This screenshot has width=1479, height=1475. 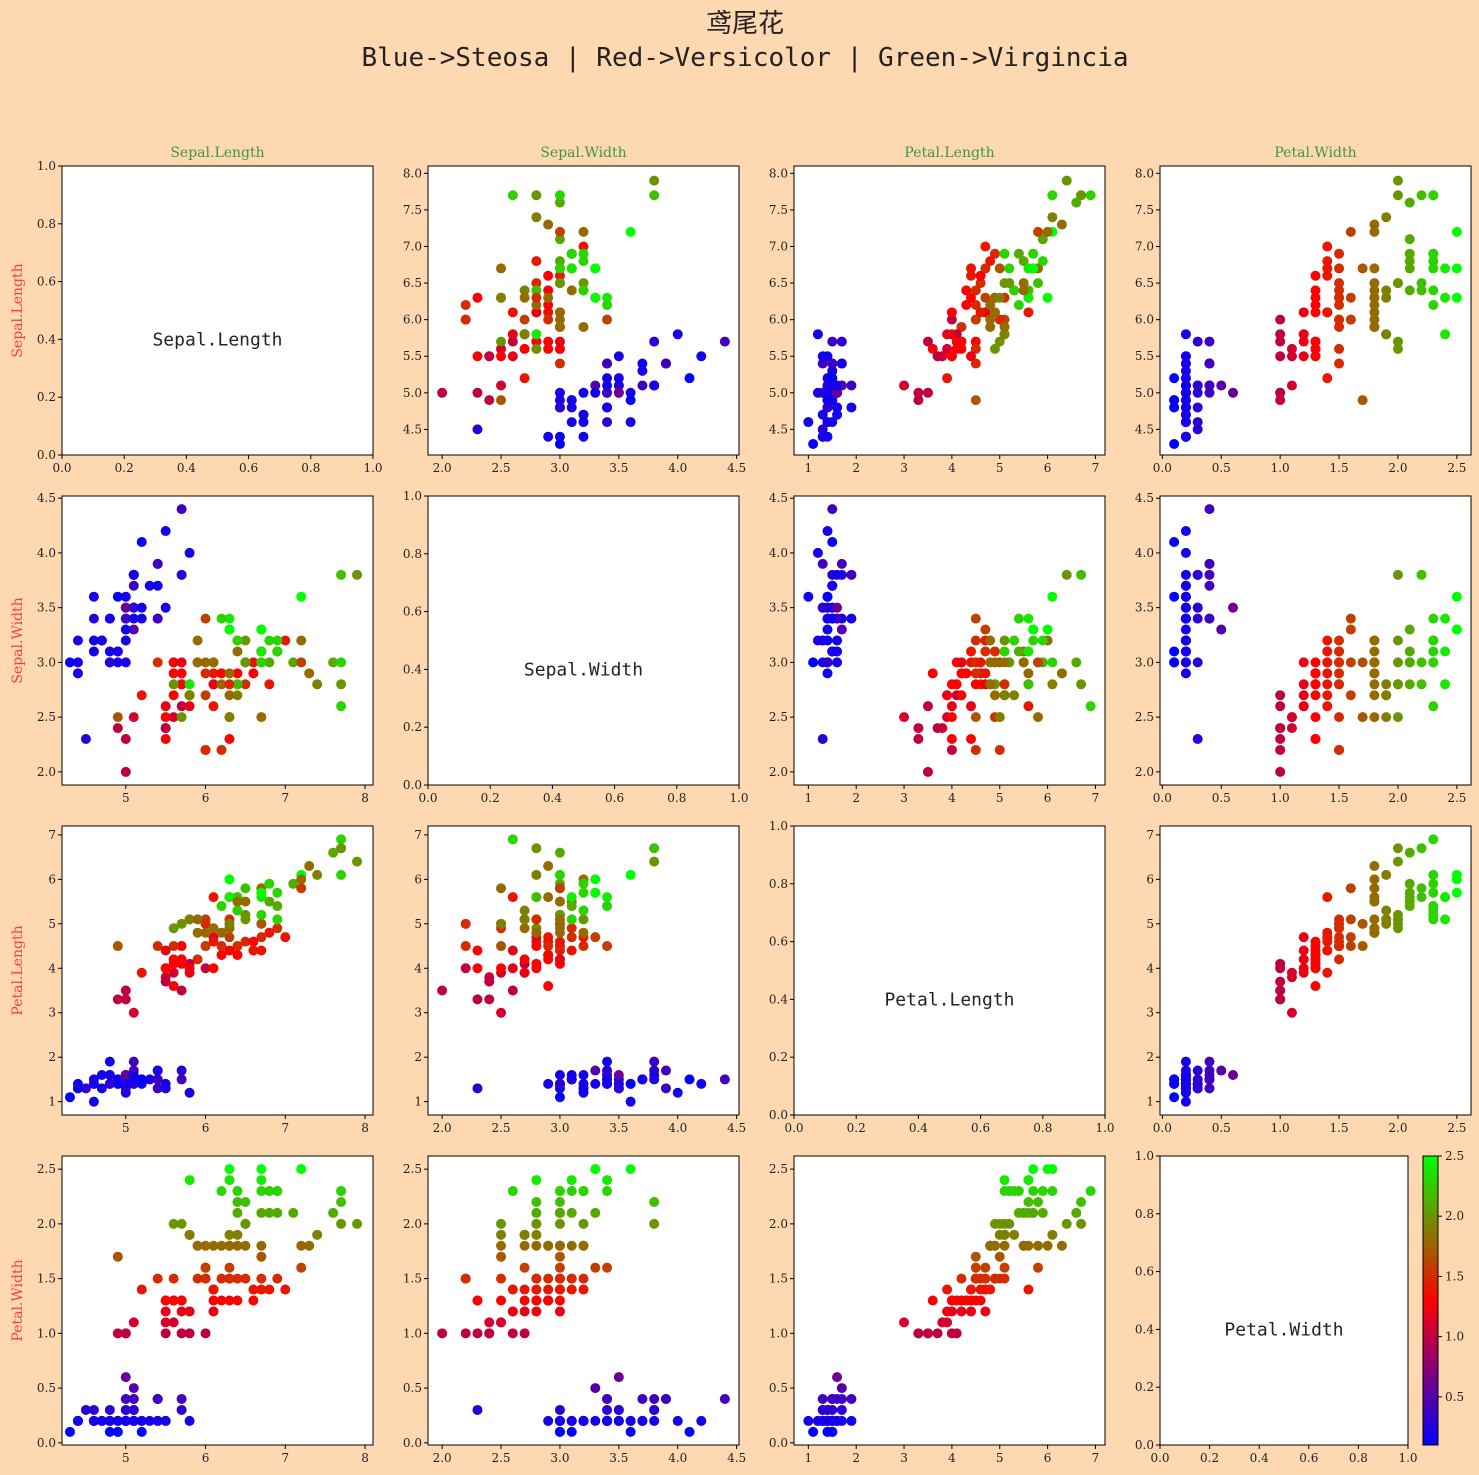 I want to click on diagonal-label: Petal.Length, so click(x=949, y=999).